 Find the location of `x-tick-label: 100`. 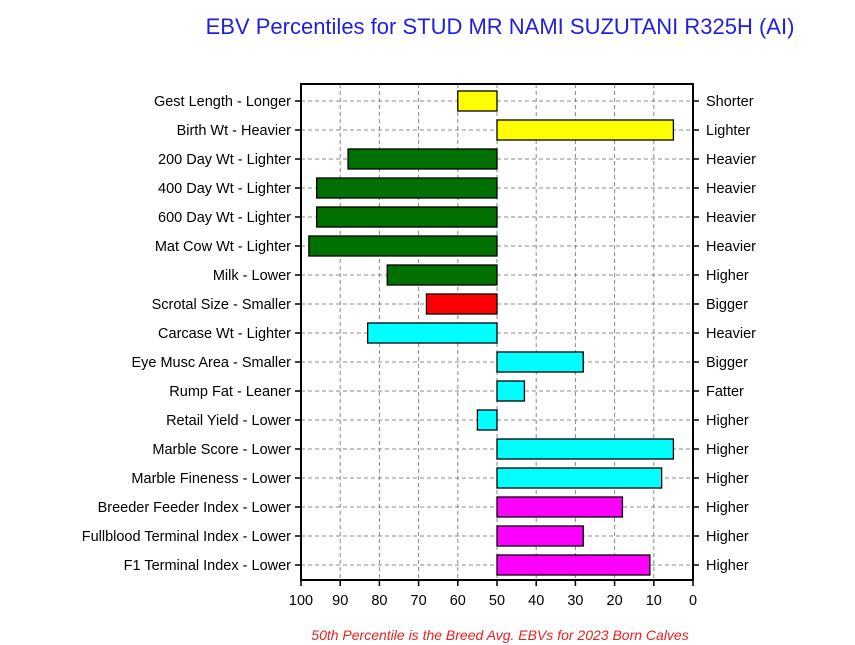

x-tick-label: 100 is located at coordinates (301, 601).